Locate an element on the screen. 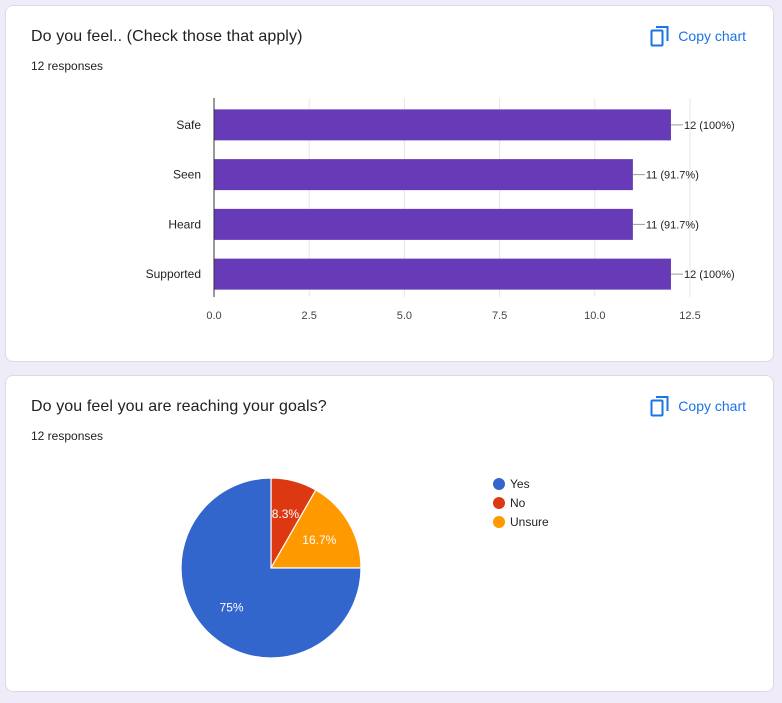  category-label: Supported is located at coordinates (173, 274).